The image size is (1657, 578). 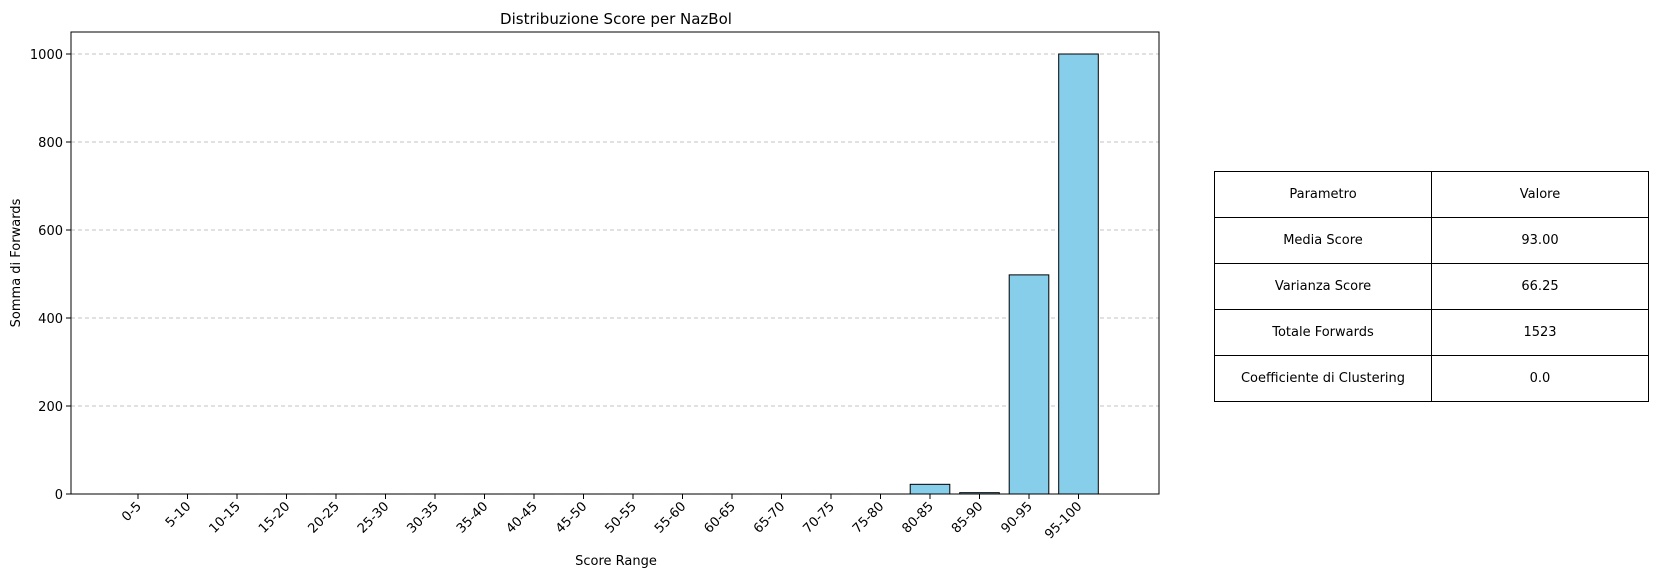 I want to click on x-tick-label: 25-30, so click(x=373, y=517).